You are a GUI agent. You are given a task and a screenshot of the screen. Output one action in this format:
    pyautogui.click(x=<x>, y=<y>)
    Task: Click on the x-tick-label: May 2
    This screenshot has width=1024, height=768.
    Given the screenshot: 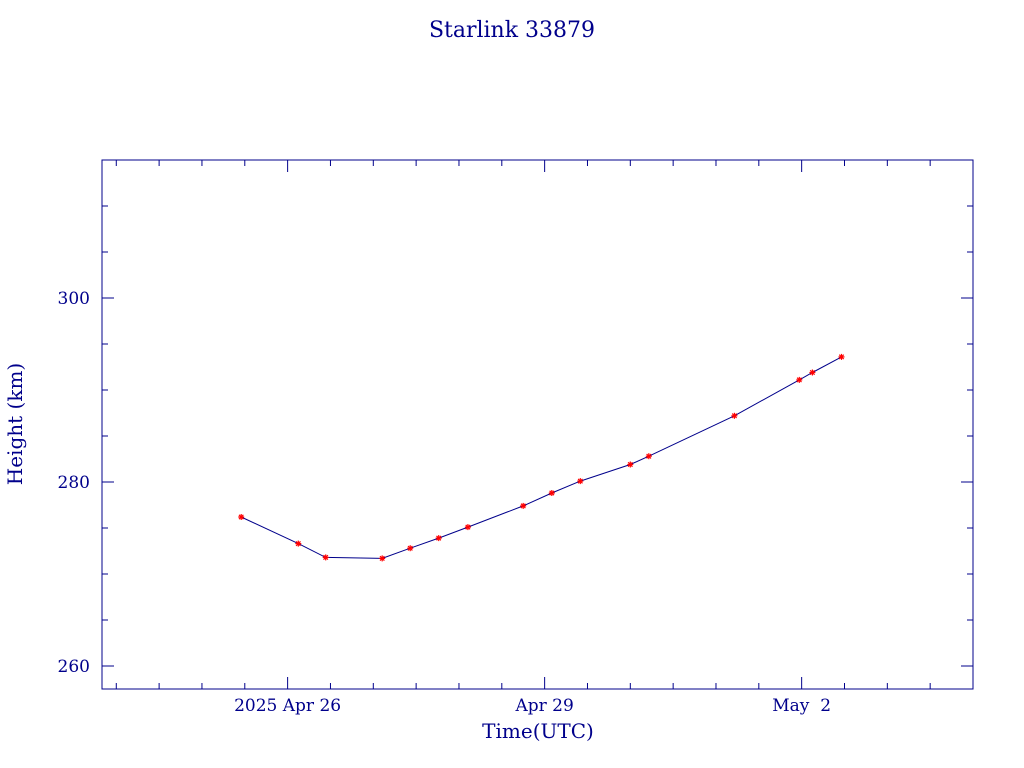 What is the action you would take?
    pyautogui.click(x=801, y=706)
    